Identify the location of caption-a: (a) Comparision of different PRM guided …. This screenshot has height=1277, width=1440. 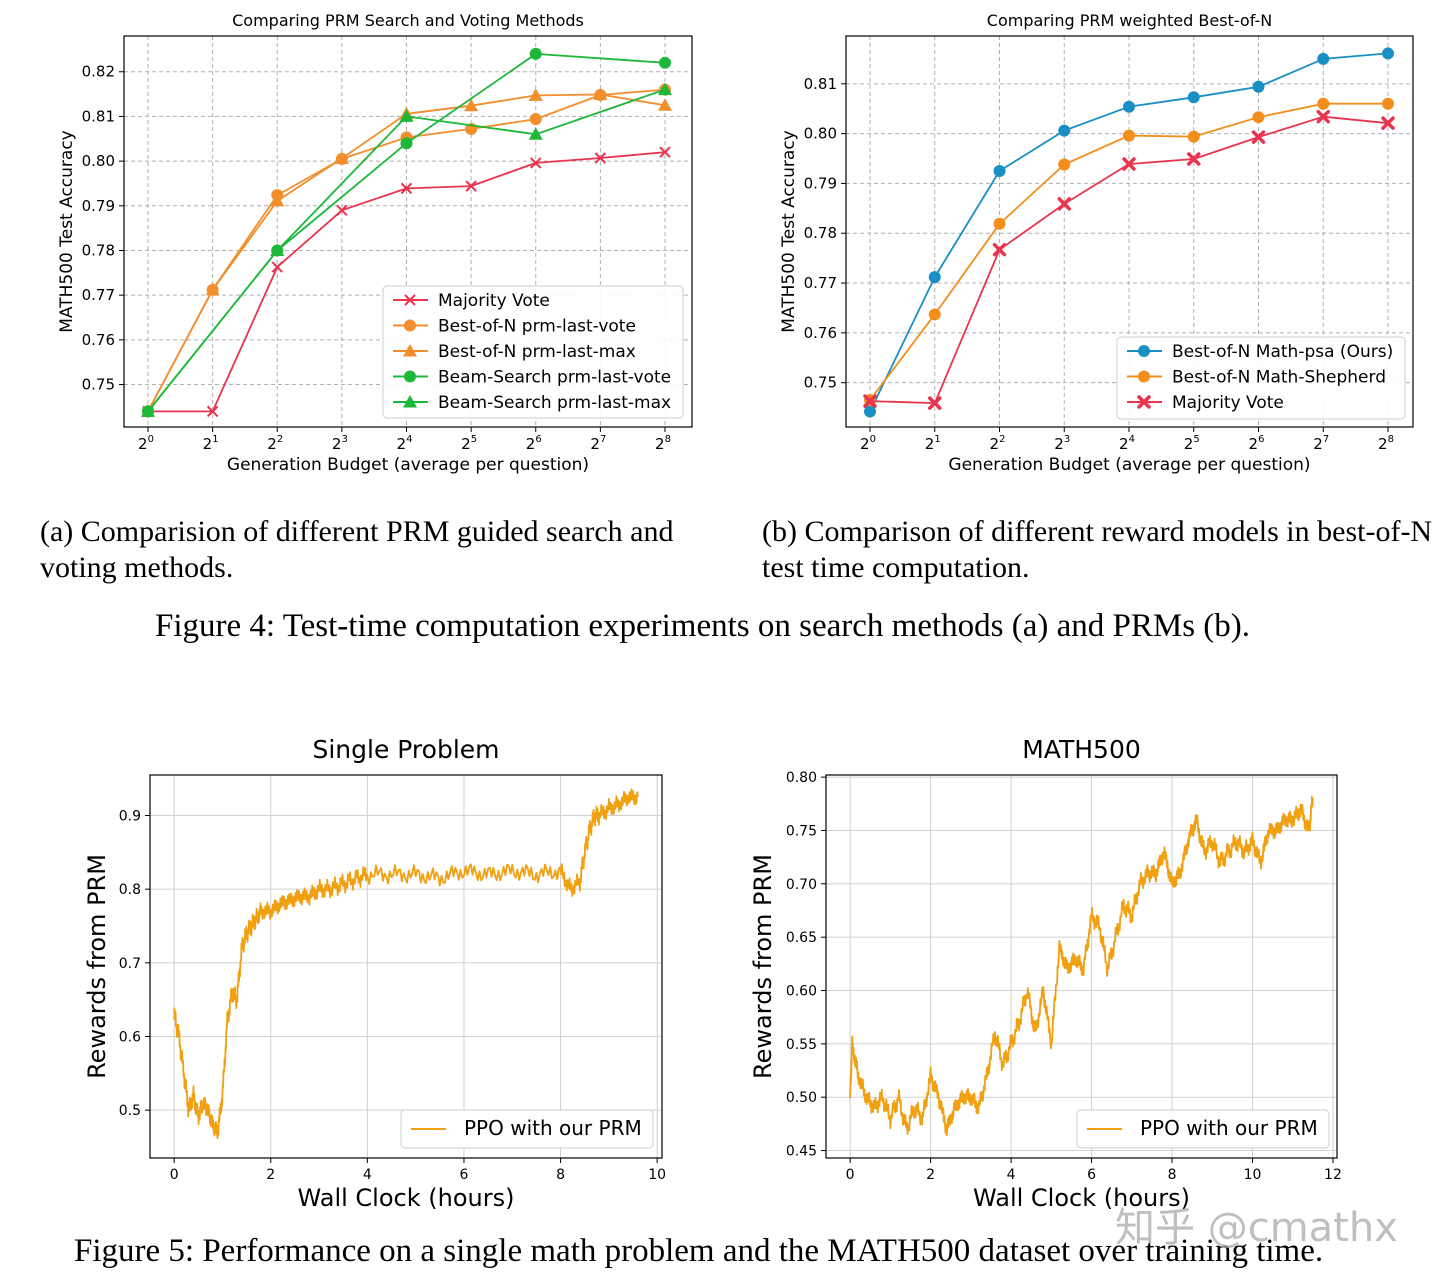
(357, 549).